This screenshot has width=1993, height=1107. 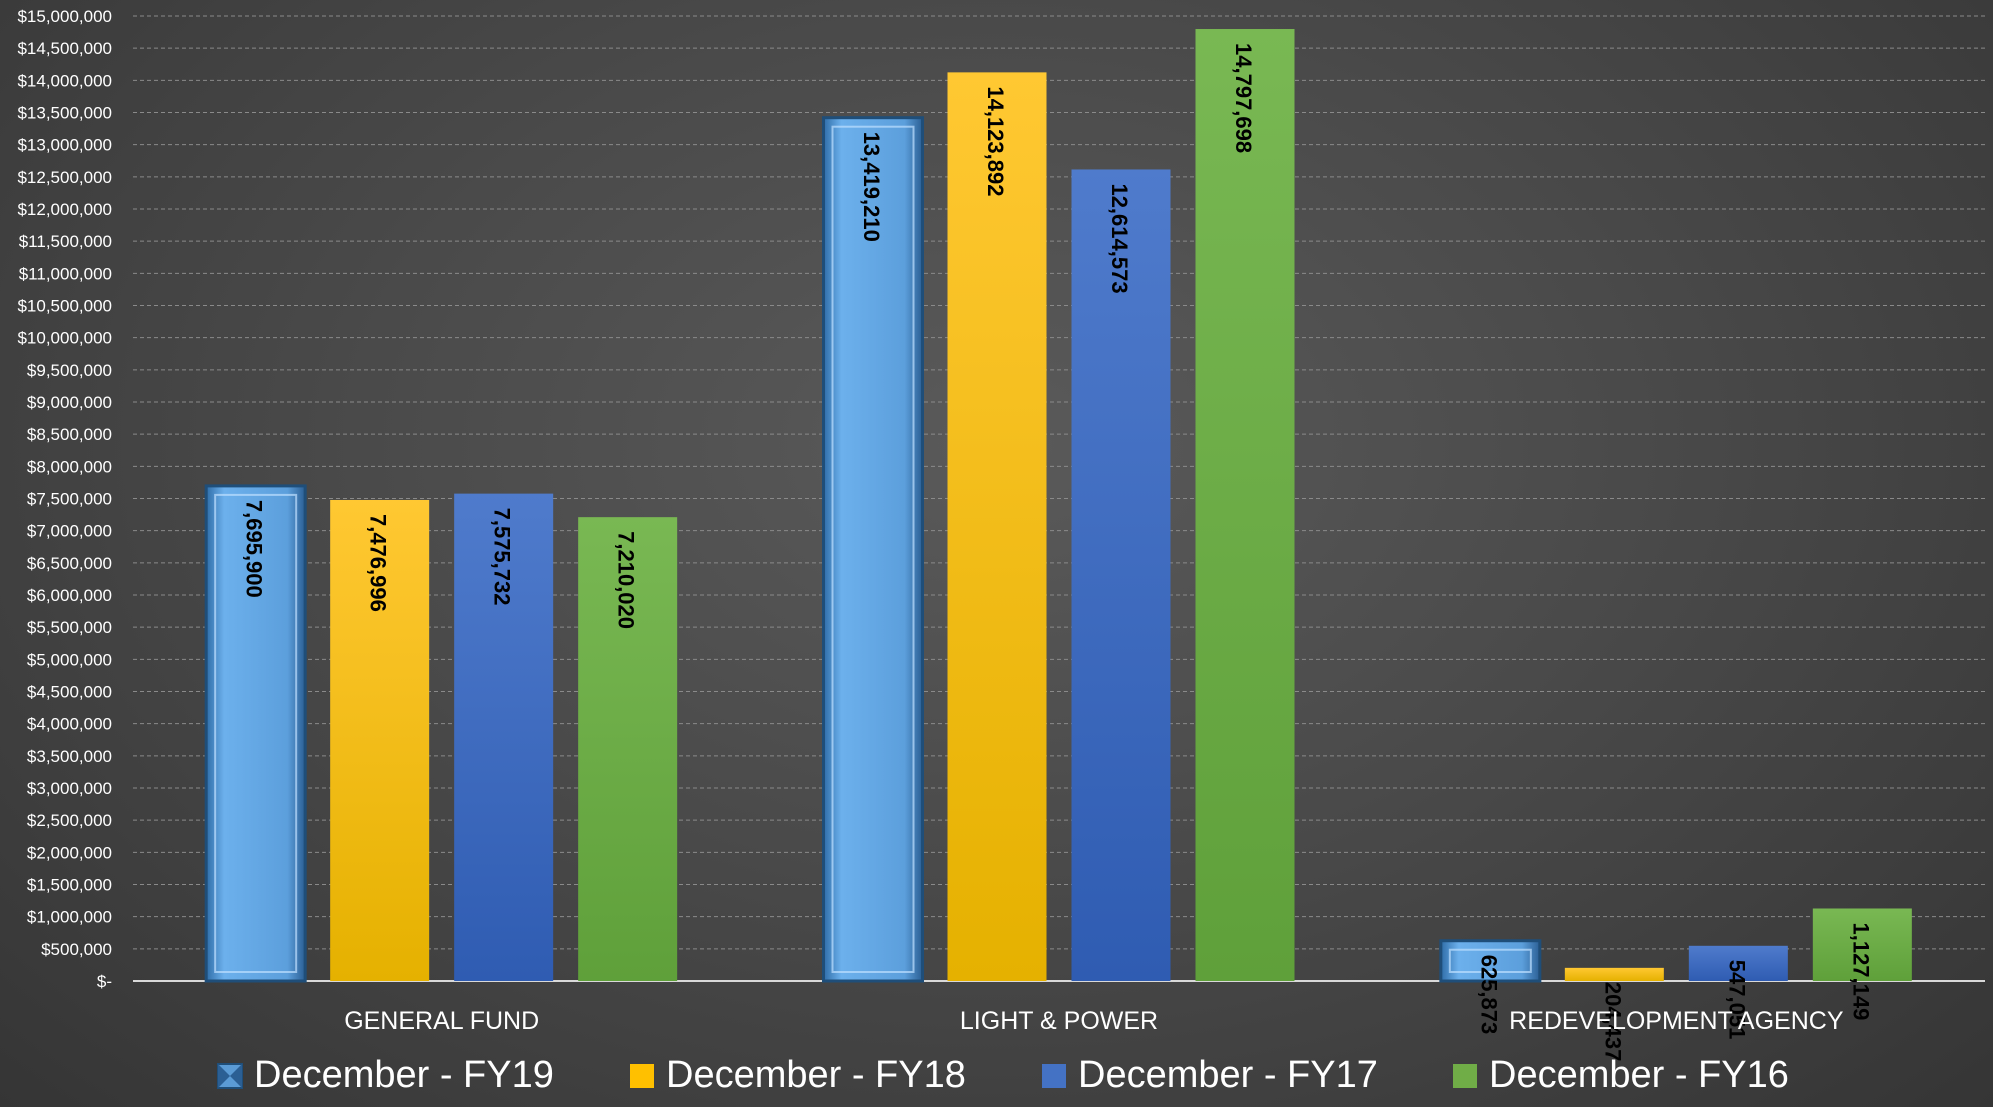 I want to click on y-tick-label: $7,500,000, so click(x=69, y=499).